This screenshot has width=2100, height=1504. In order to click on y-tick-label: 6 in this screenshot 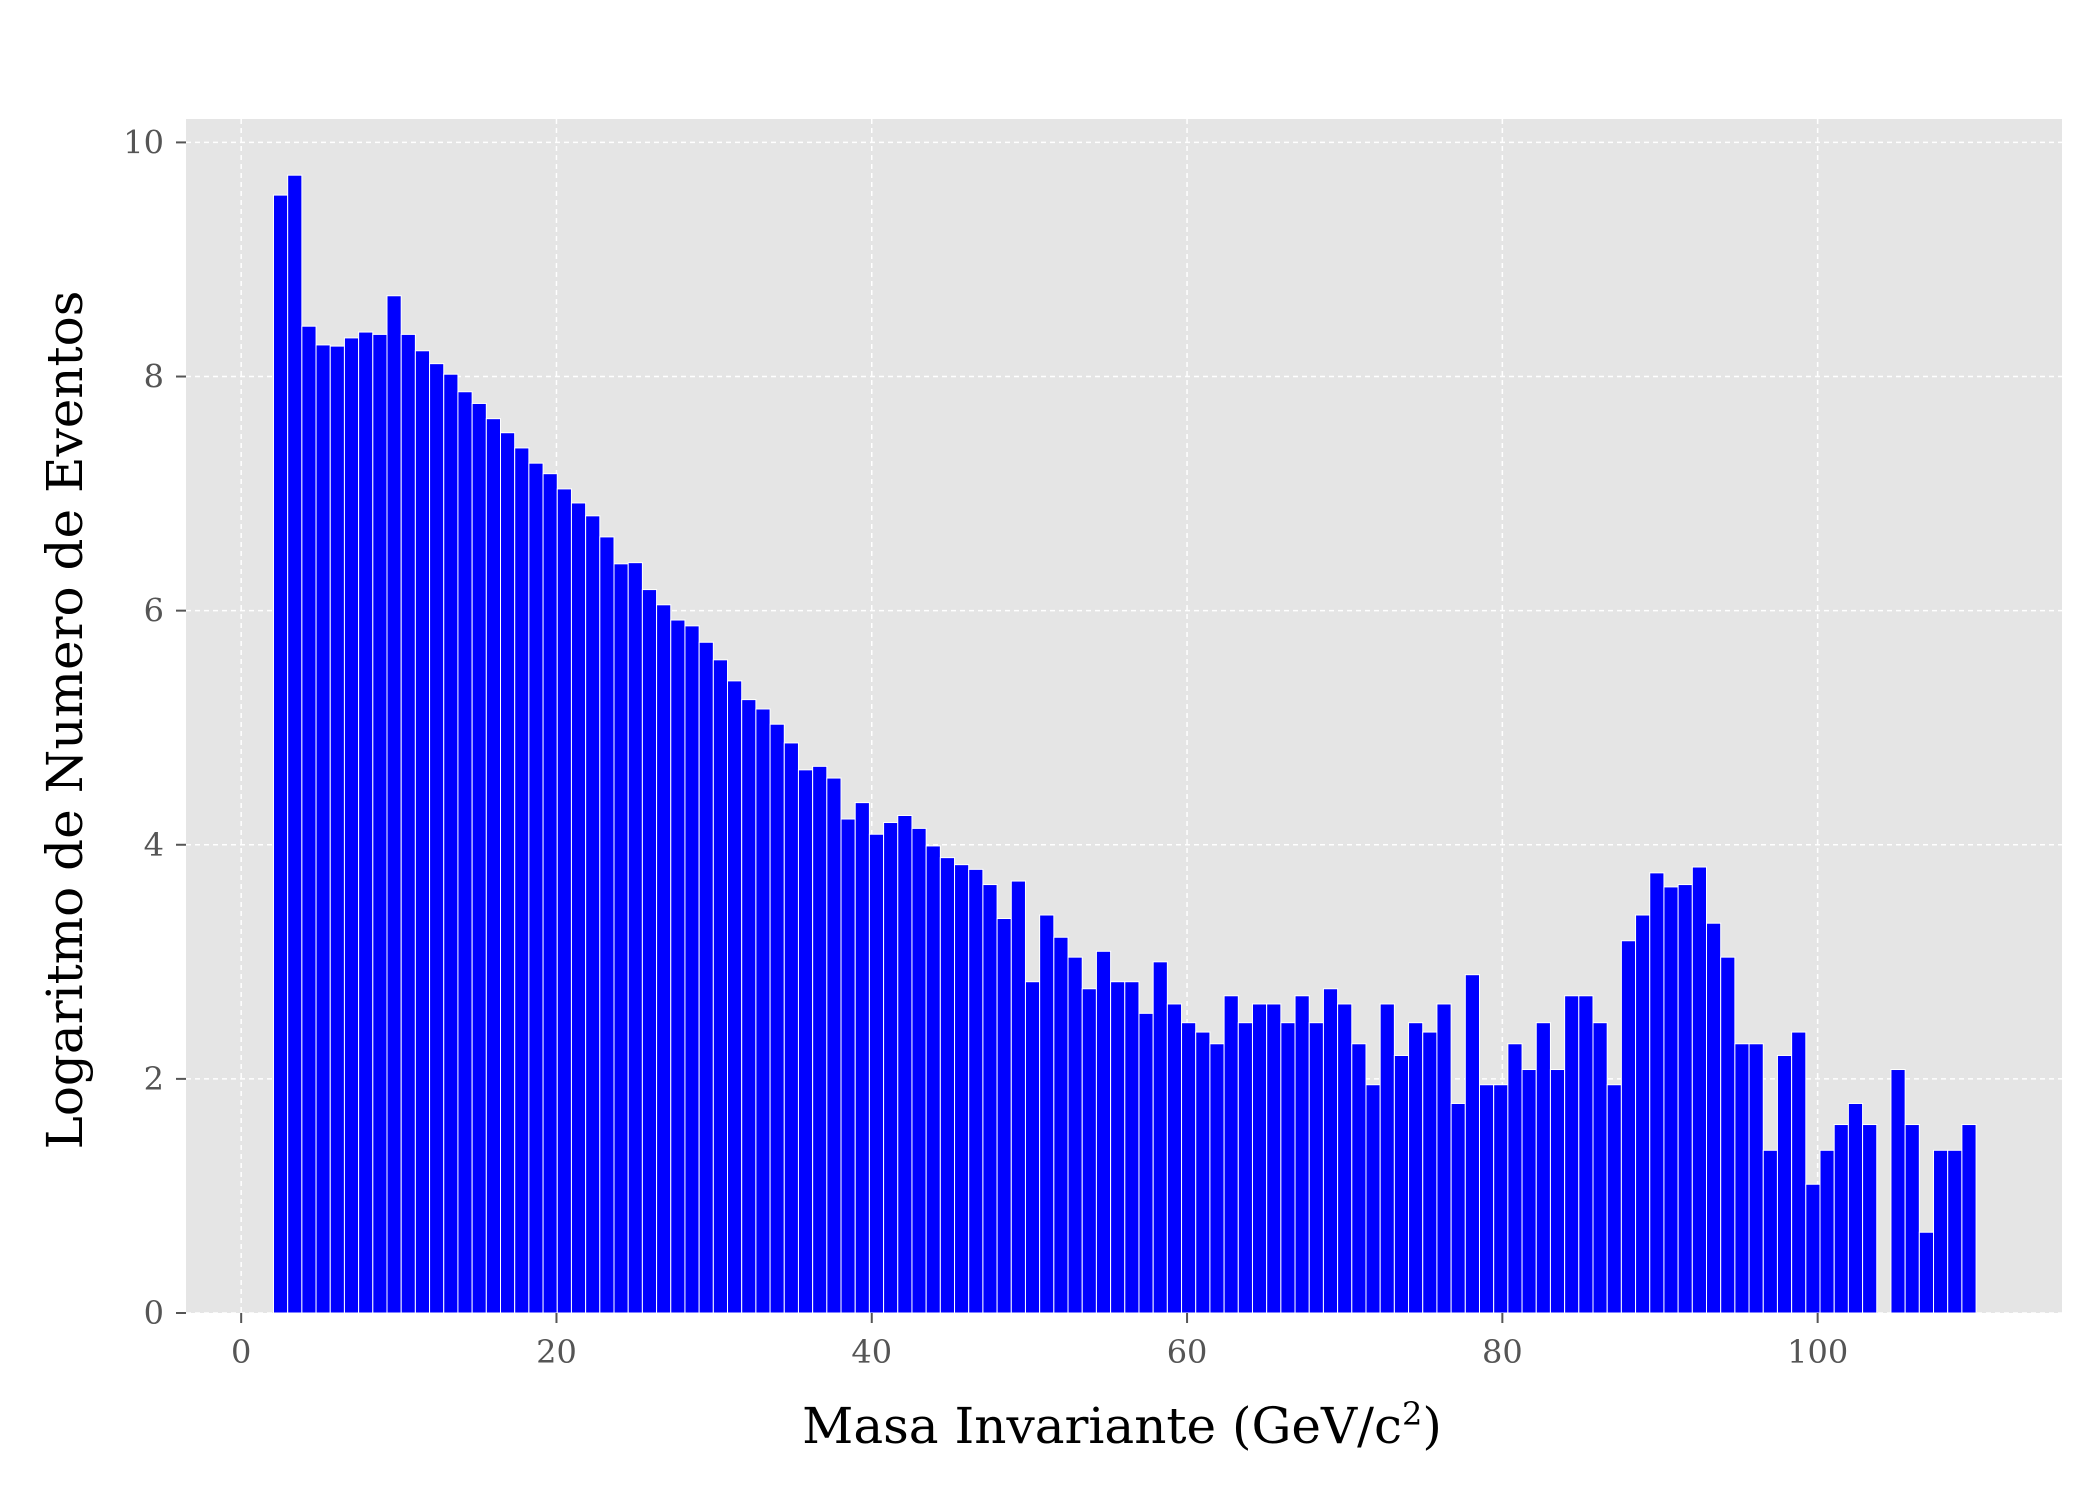, I will do `click(154, 611)`.